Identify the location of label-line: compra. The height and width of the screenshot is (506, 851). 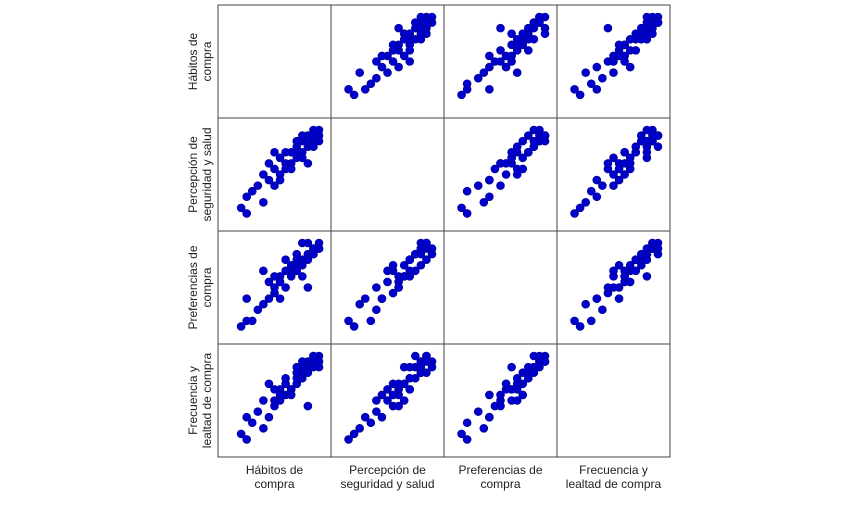
(500, 484).